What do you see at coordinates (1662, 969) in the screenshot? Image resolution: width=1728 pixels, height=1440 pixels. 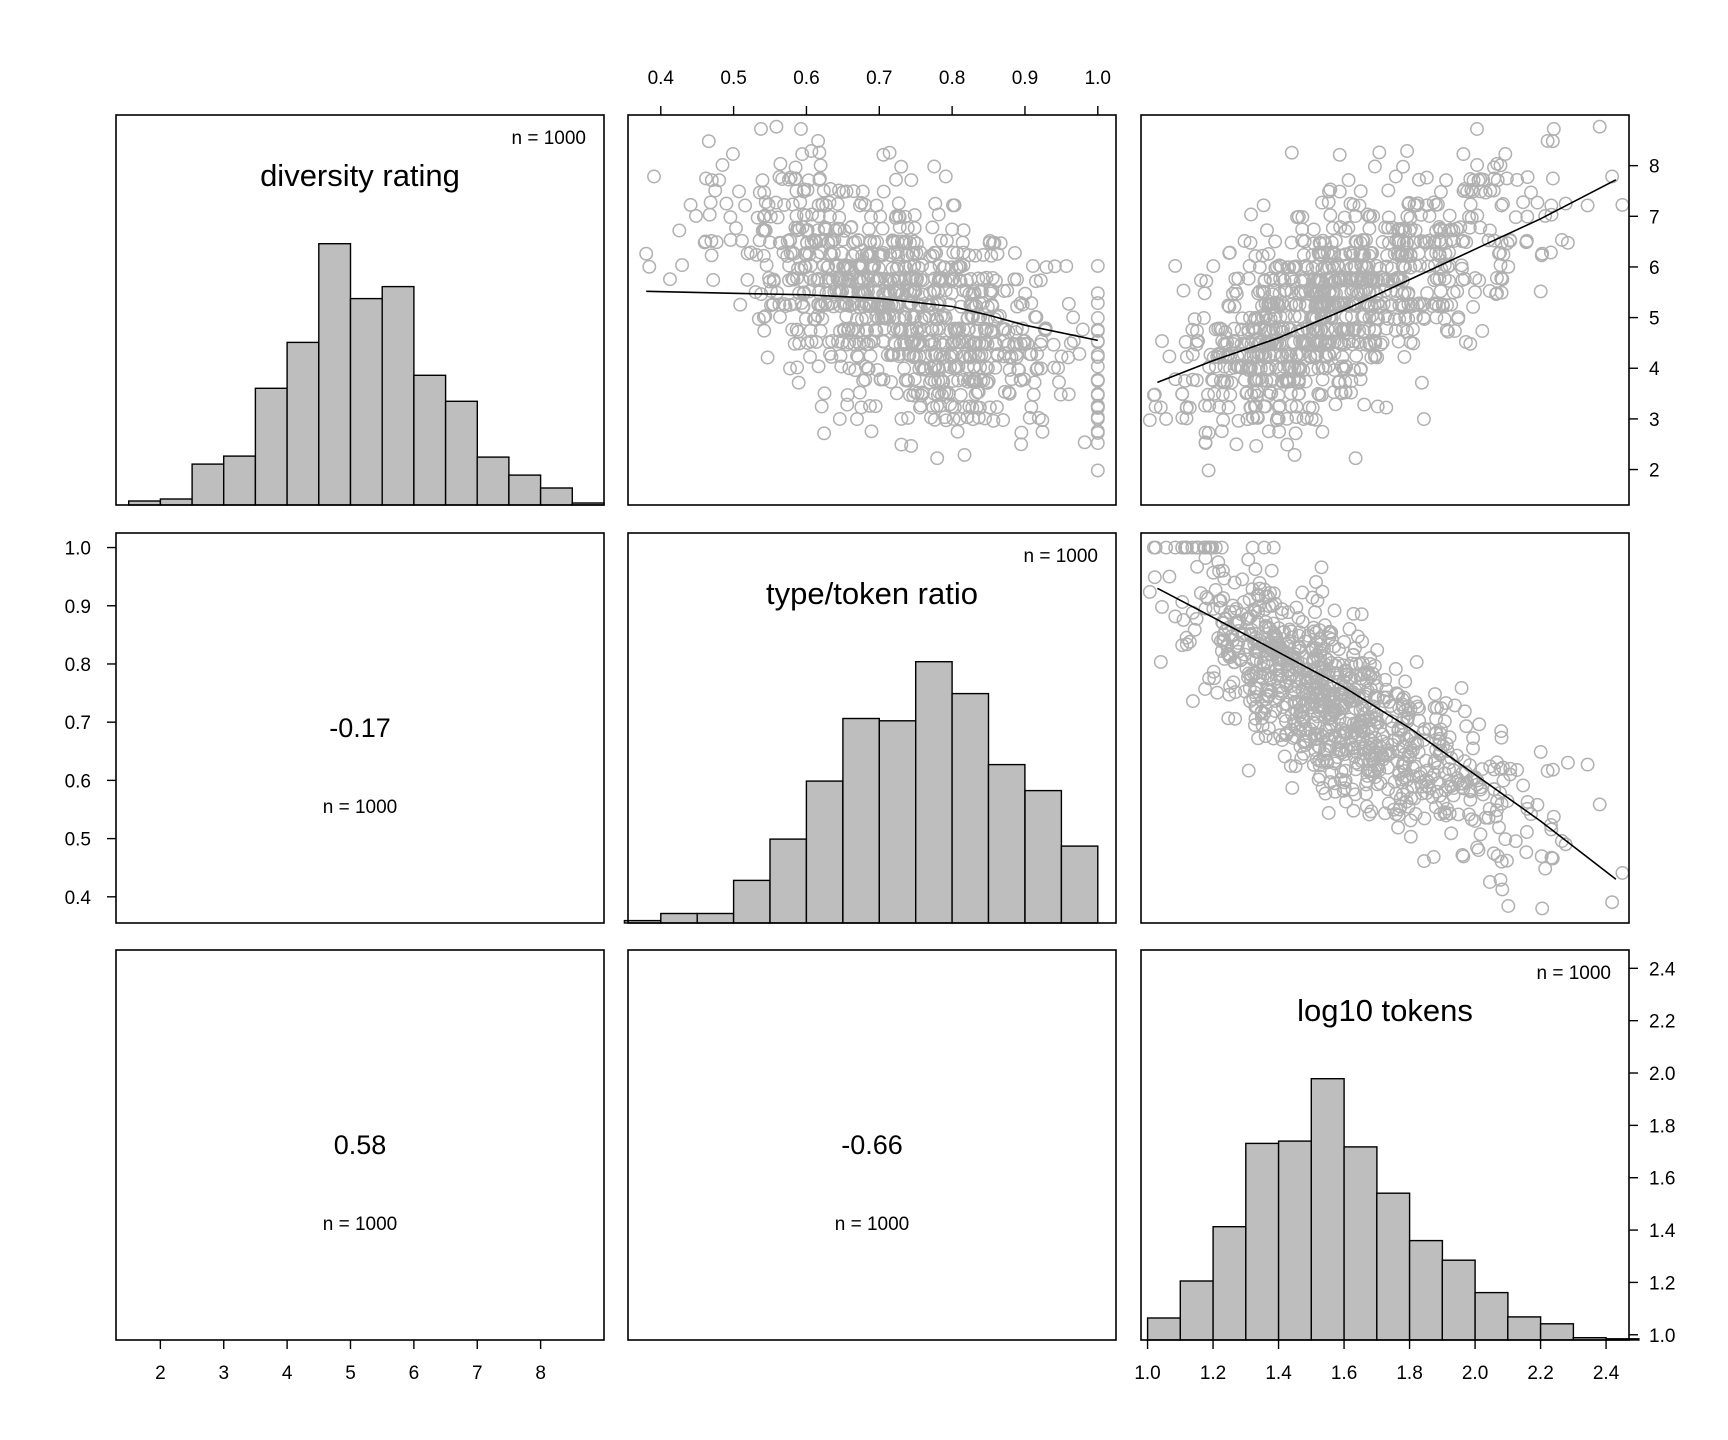 I see `y-tick-label: 2.4` at bounding box center [1662, 969].